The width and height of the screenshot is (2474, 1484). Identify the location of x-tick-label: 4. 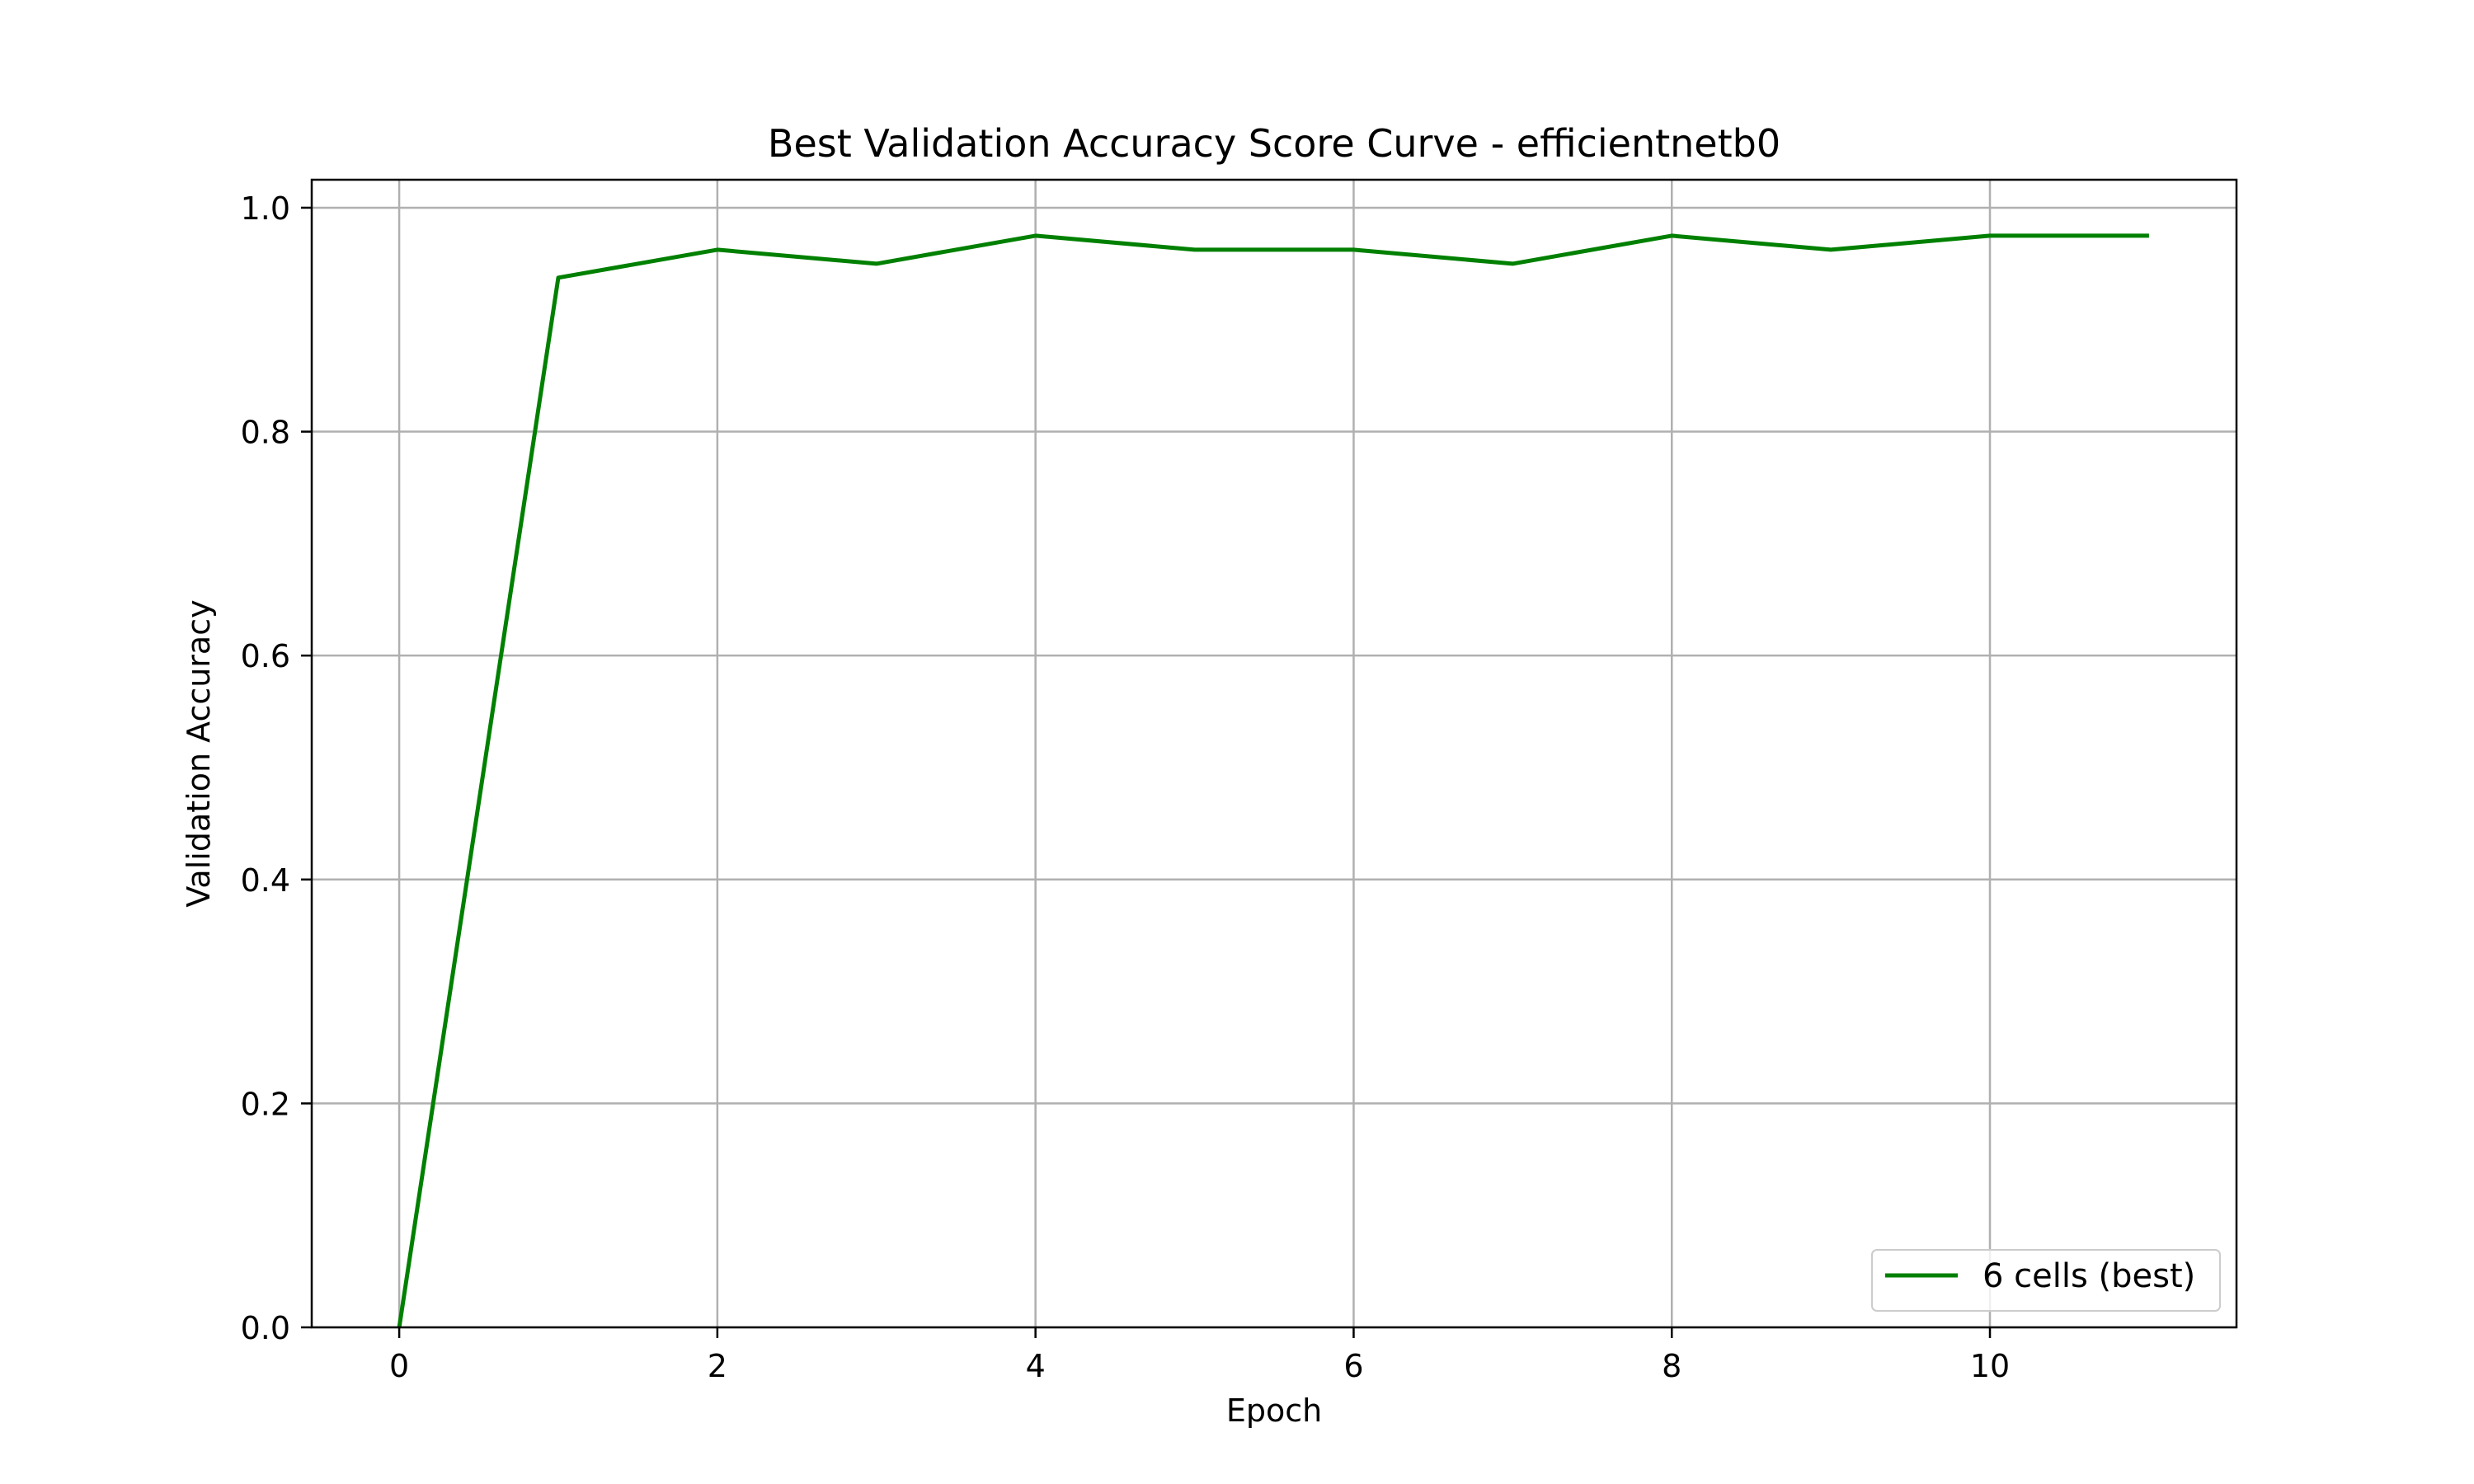
(1036, 1366).